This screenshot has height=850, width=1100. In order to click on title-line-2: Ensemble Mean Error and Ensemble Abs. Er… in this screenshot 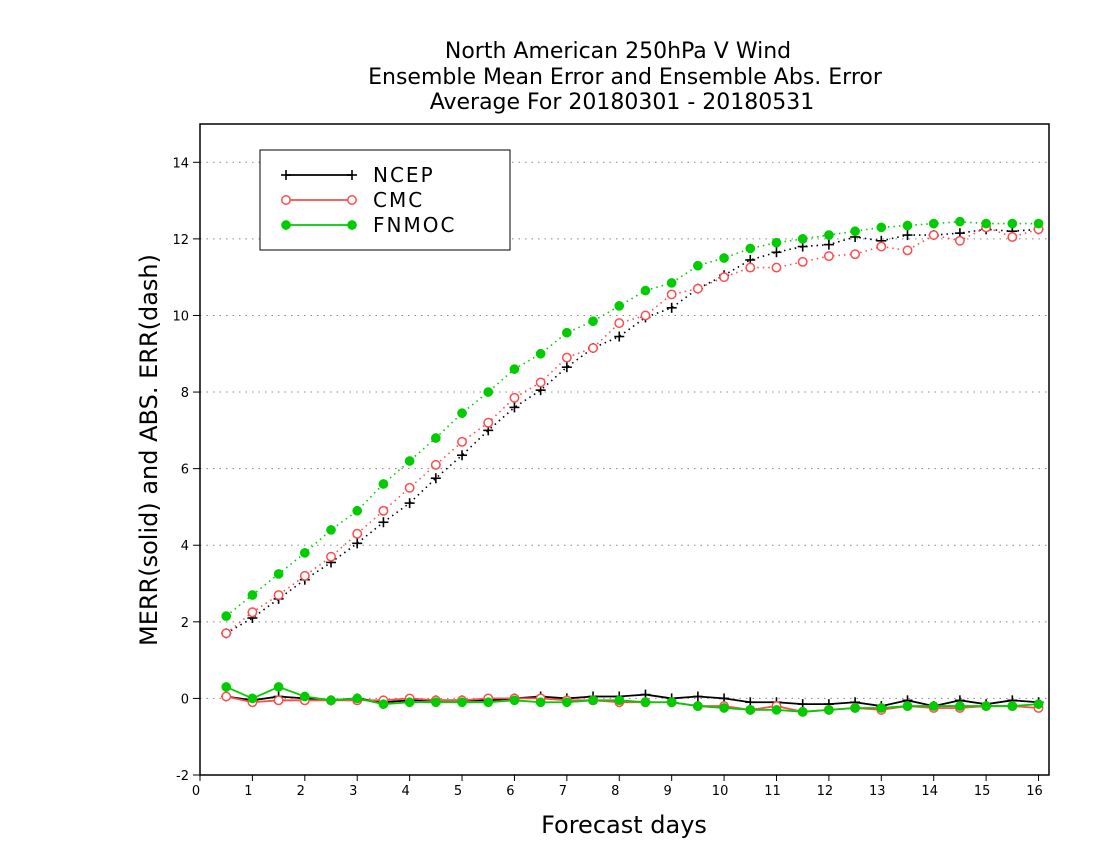, I will do `click(625, 77)`.